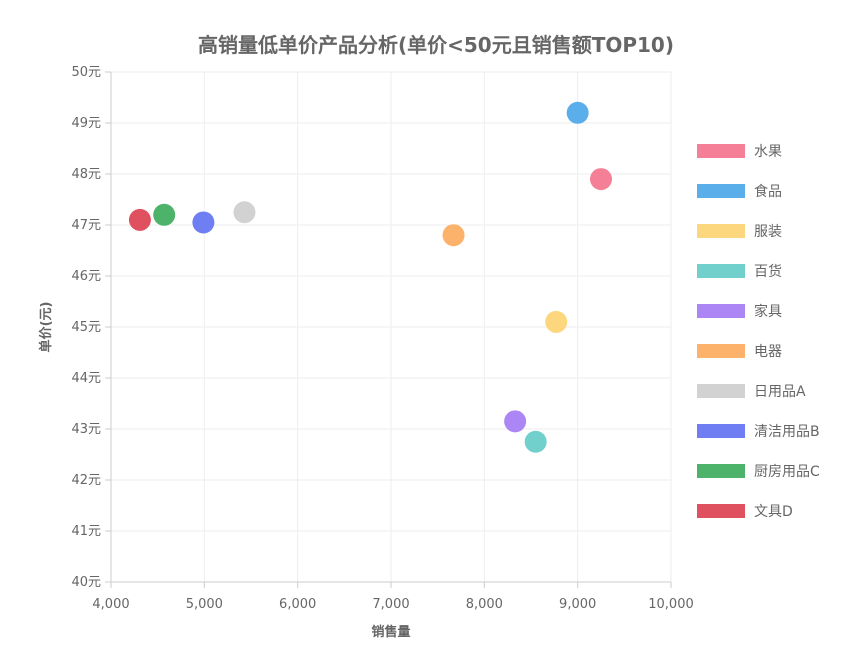 This screenshot has width=868, height=670. Describe the element at coordinates (768, 271) in the screenshot. I see `legend-label: 百货` at that location.